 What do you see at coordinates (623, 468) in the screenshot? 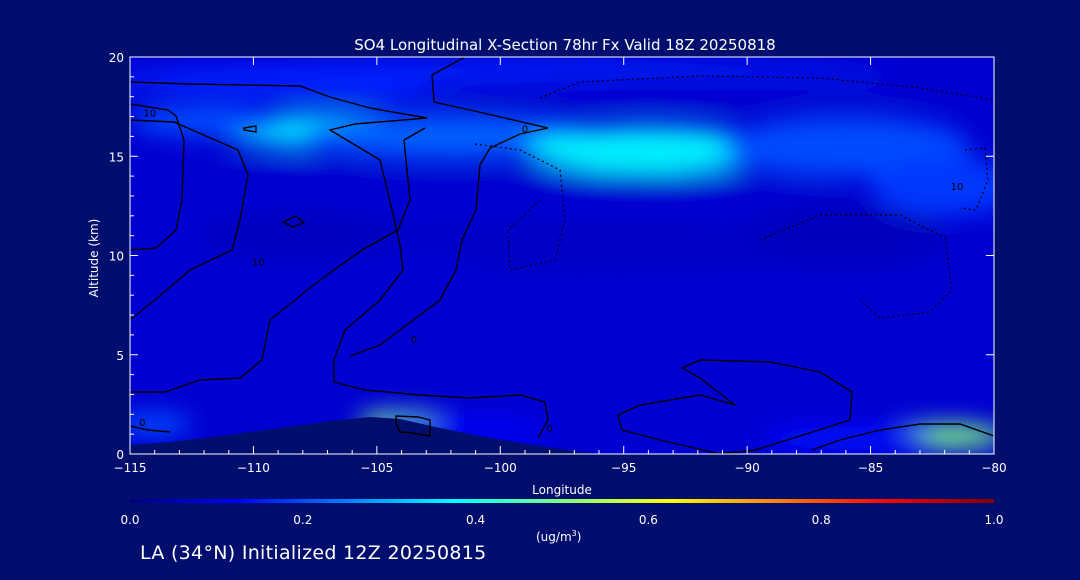
I see `x-tick-label: −95` at bounding box center [623, 468].